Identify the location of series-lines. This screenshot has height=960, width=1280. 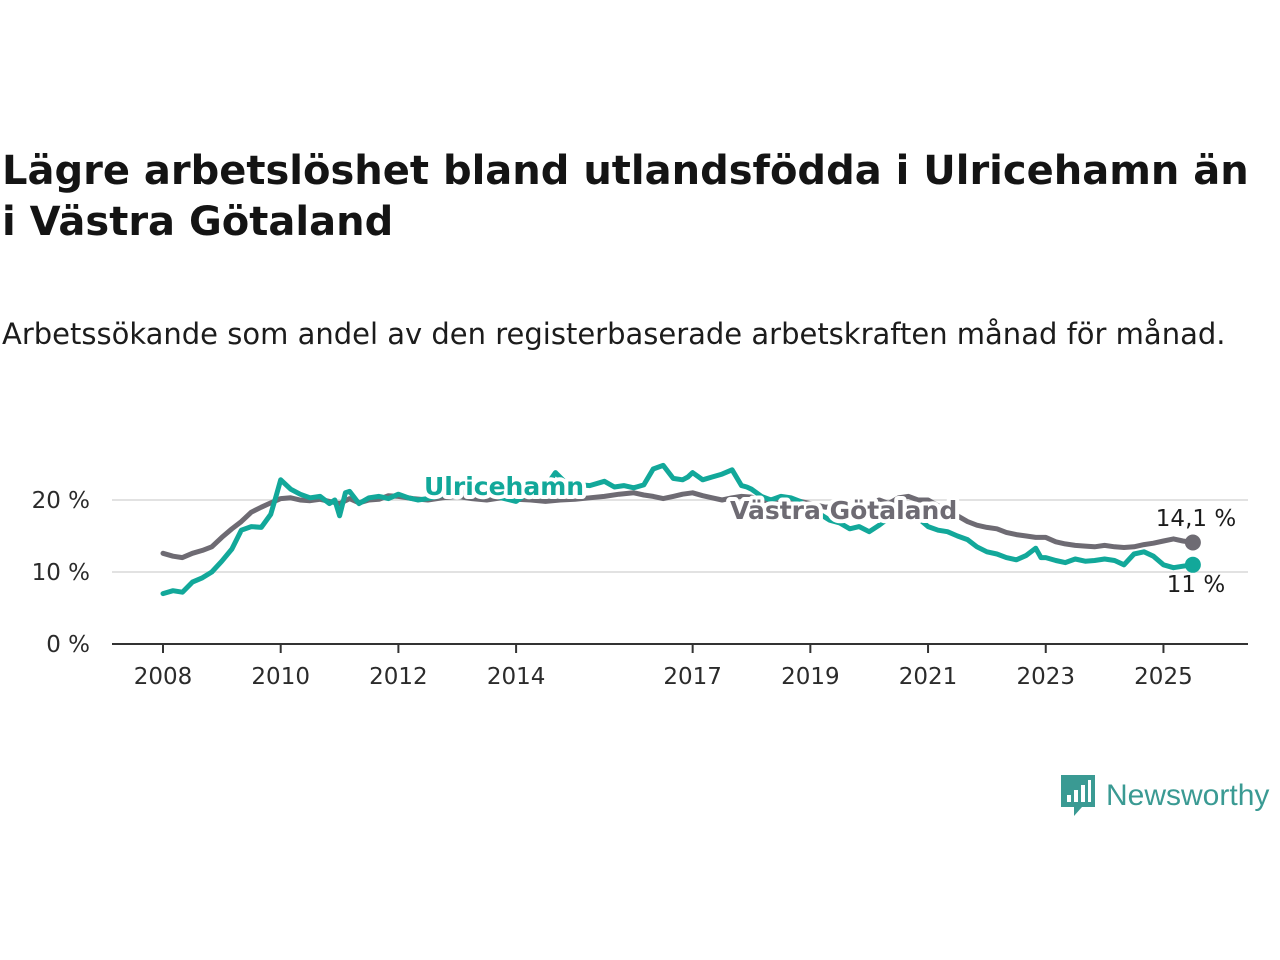
(680, 529).